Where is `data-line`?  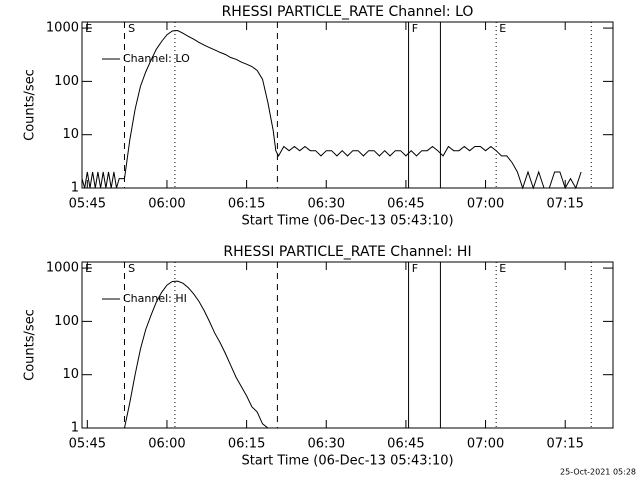 data-line is located at coordinates (196, 354).